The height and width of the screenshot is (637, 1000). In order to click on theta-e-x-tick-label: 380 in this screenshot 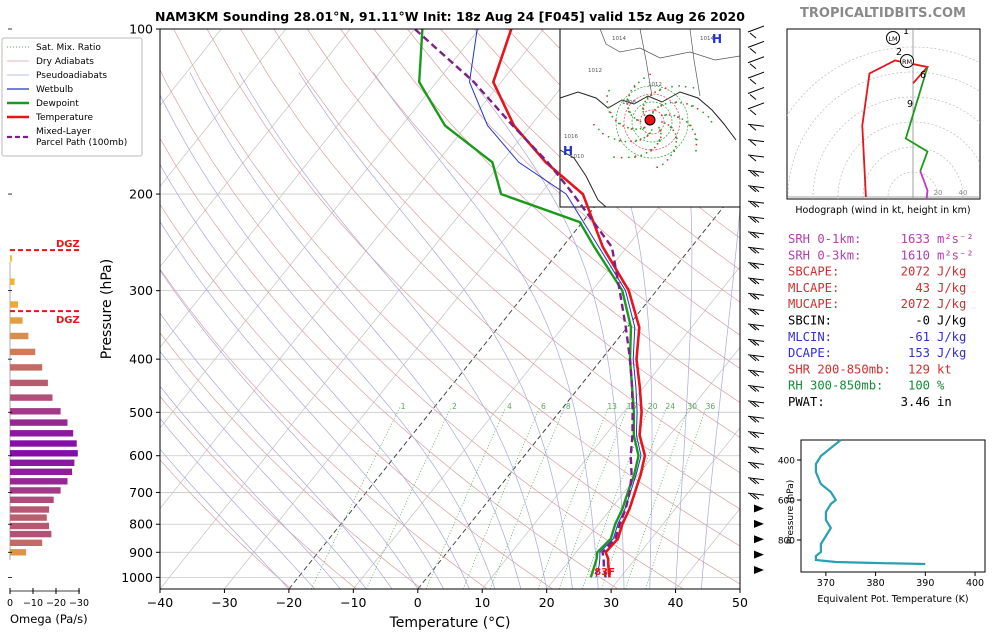, I will do `click(876, 583)`.